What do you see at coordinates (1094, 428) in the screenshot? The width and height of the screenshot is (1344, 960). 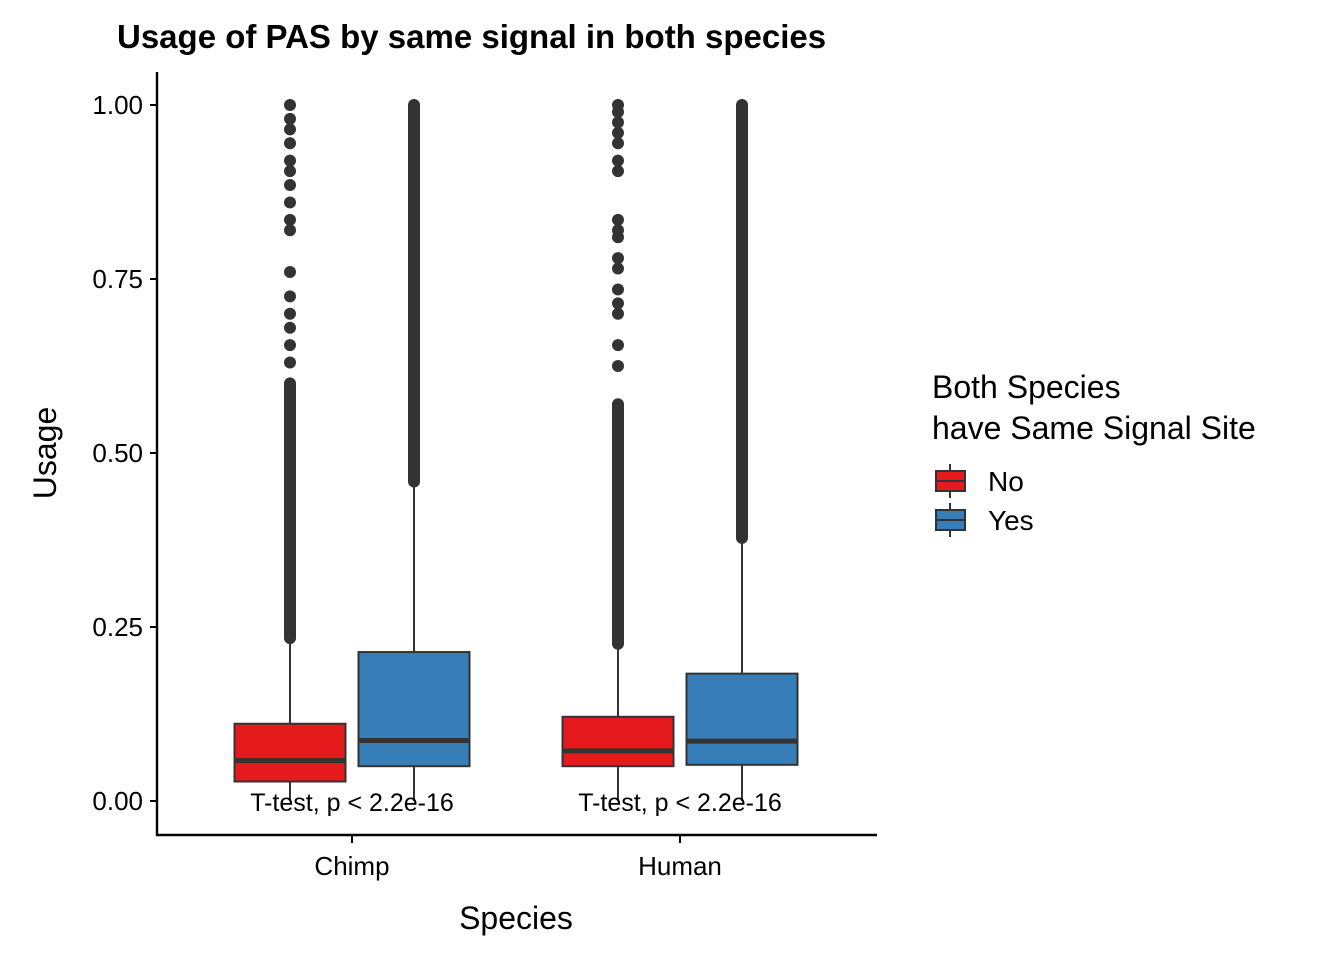 I see `legend-title-line2: have Same Signal Site` at bounding box center [1094, 428].